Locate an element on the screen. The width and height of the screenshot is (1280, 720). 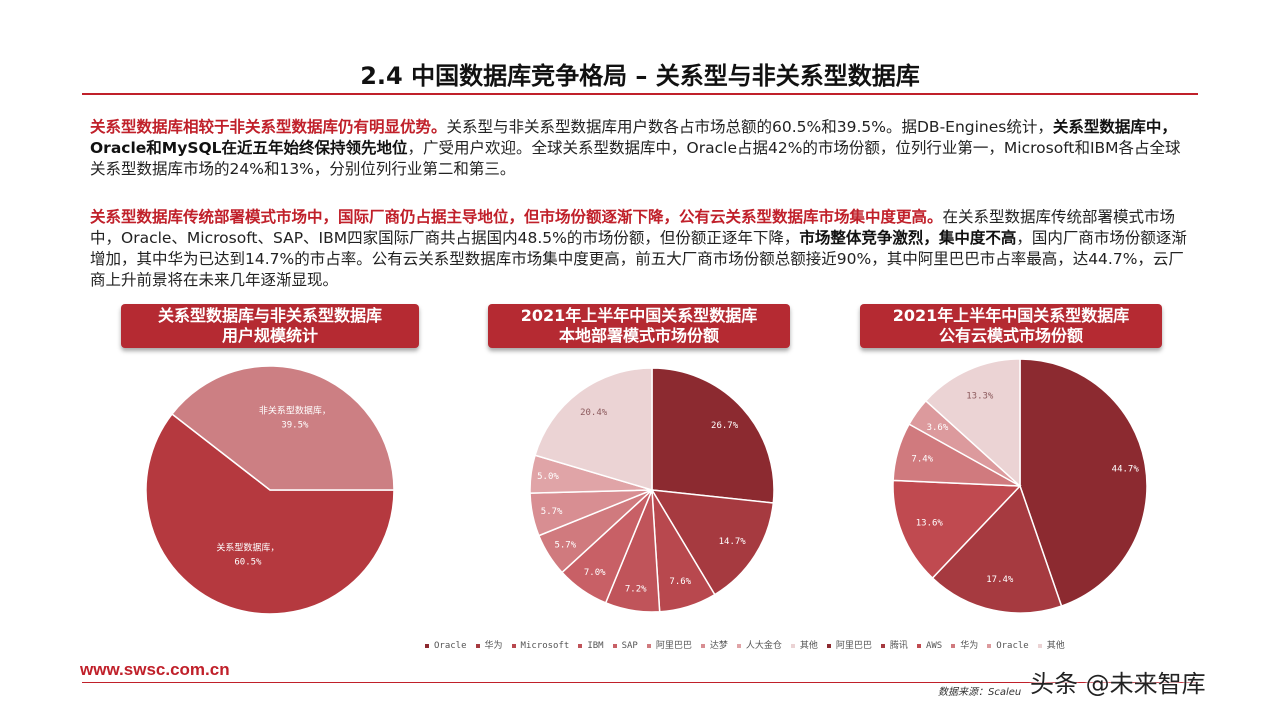
para1-highlight: 关系型数据库中，Oracle和MySQL在近五年始终保持领先地位 is located at coordinates (633, 137).